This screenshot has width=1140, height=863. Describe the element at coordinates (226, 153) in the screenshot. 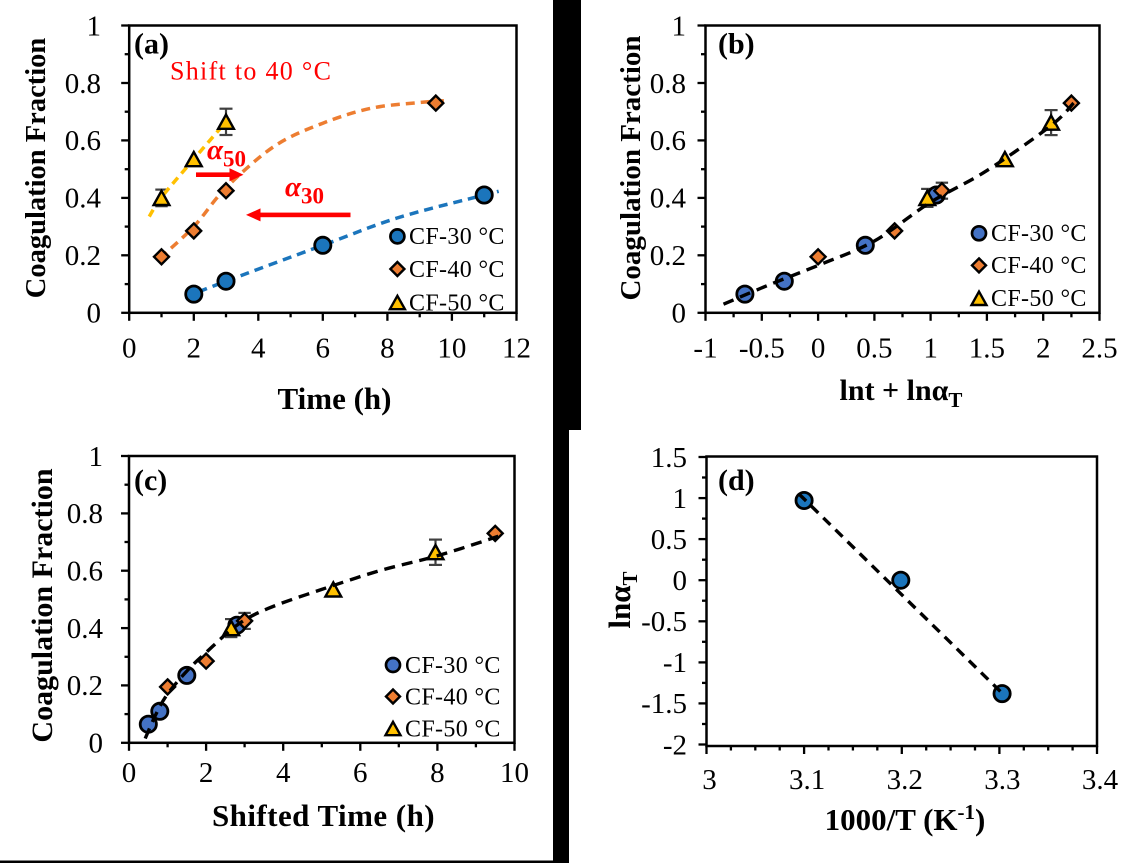

I see `svg-text: α50` at that location.